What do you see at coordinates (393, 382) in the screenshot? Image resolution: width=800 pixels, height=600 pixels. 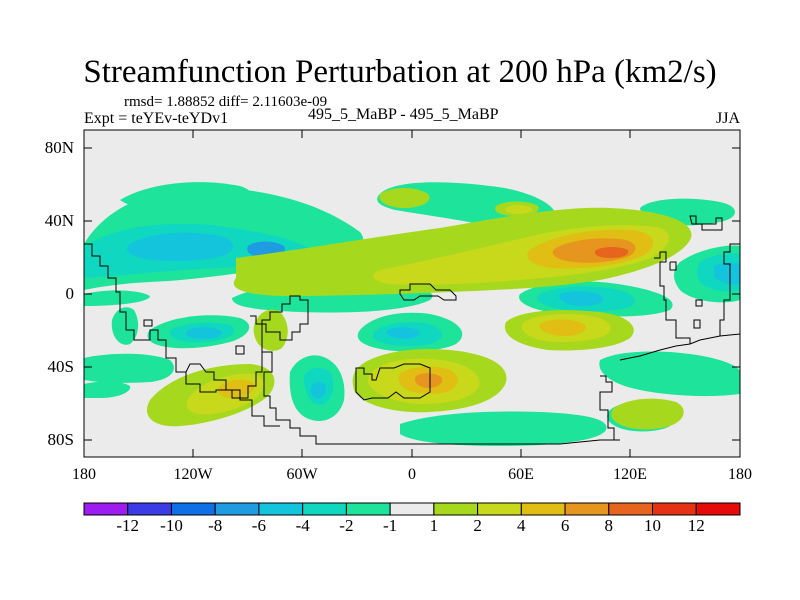 I see `coastline-south-africa` at bounding box center [393, 382].